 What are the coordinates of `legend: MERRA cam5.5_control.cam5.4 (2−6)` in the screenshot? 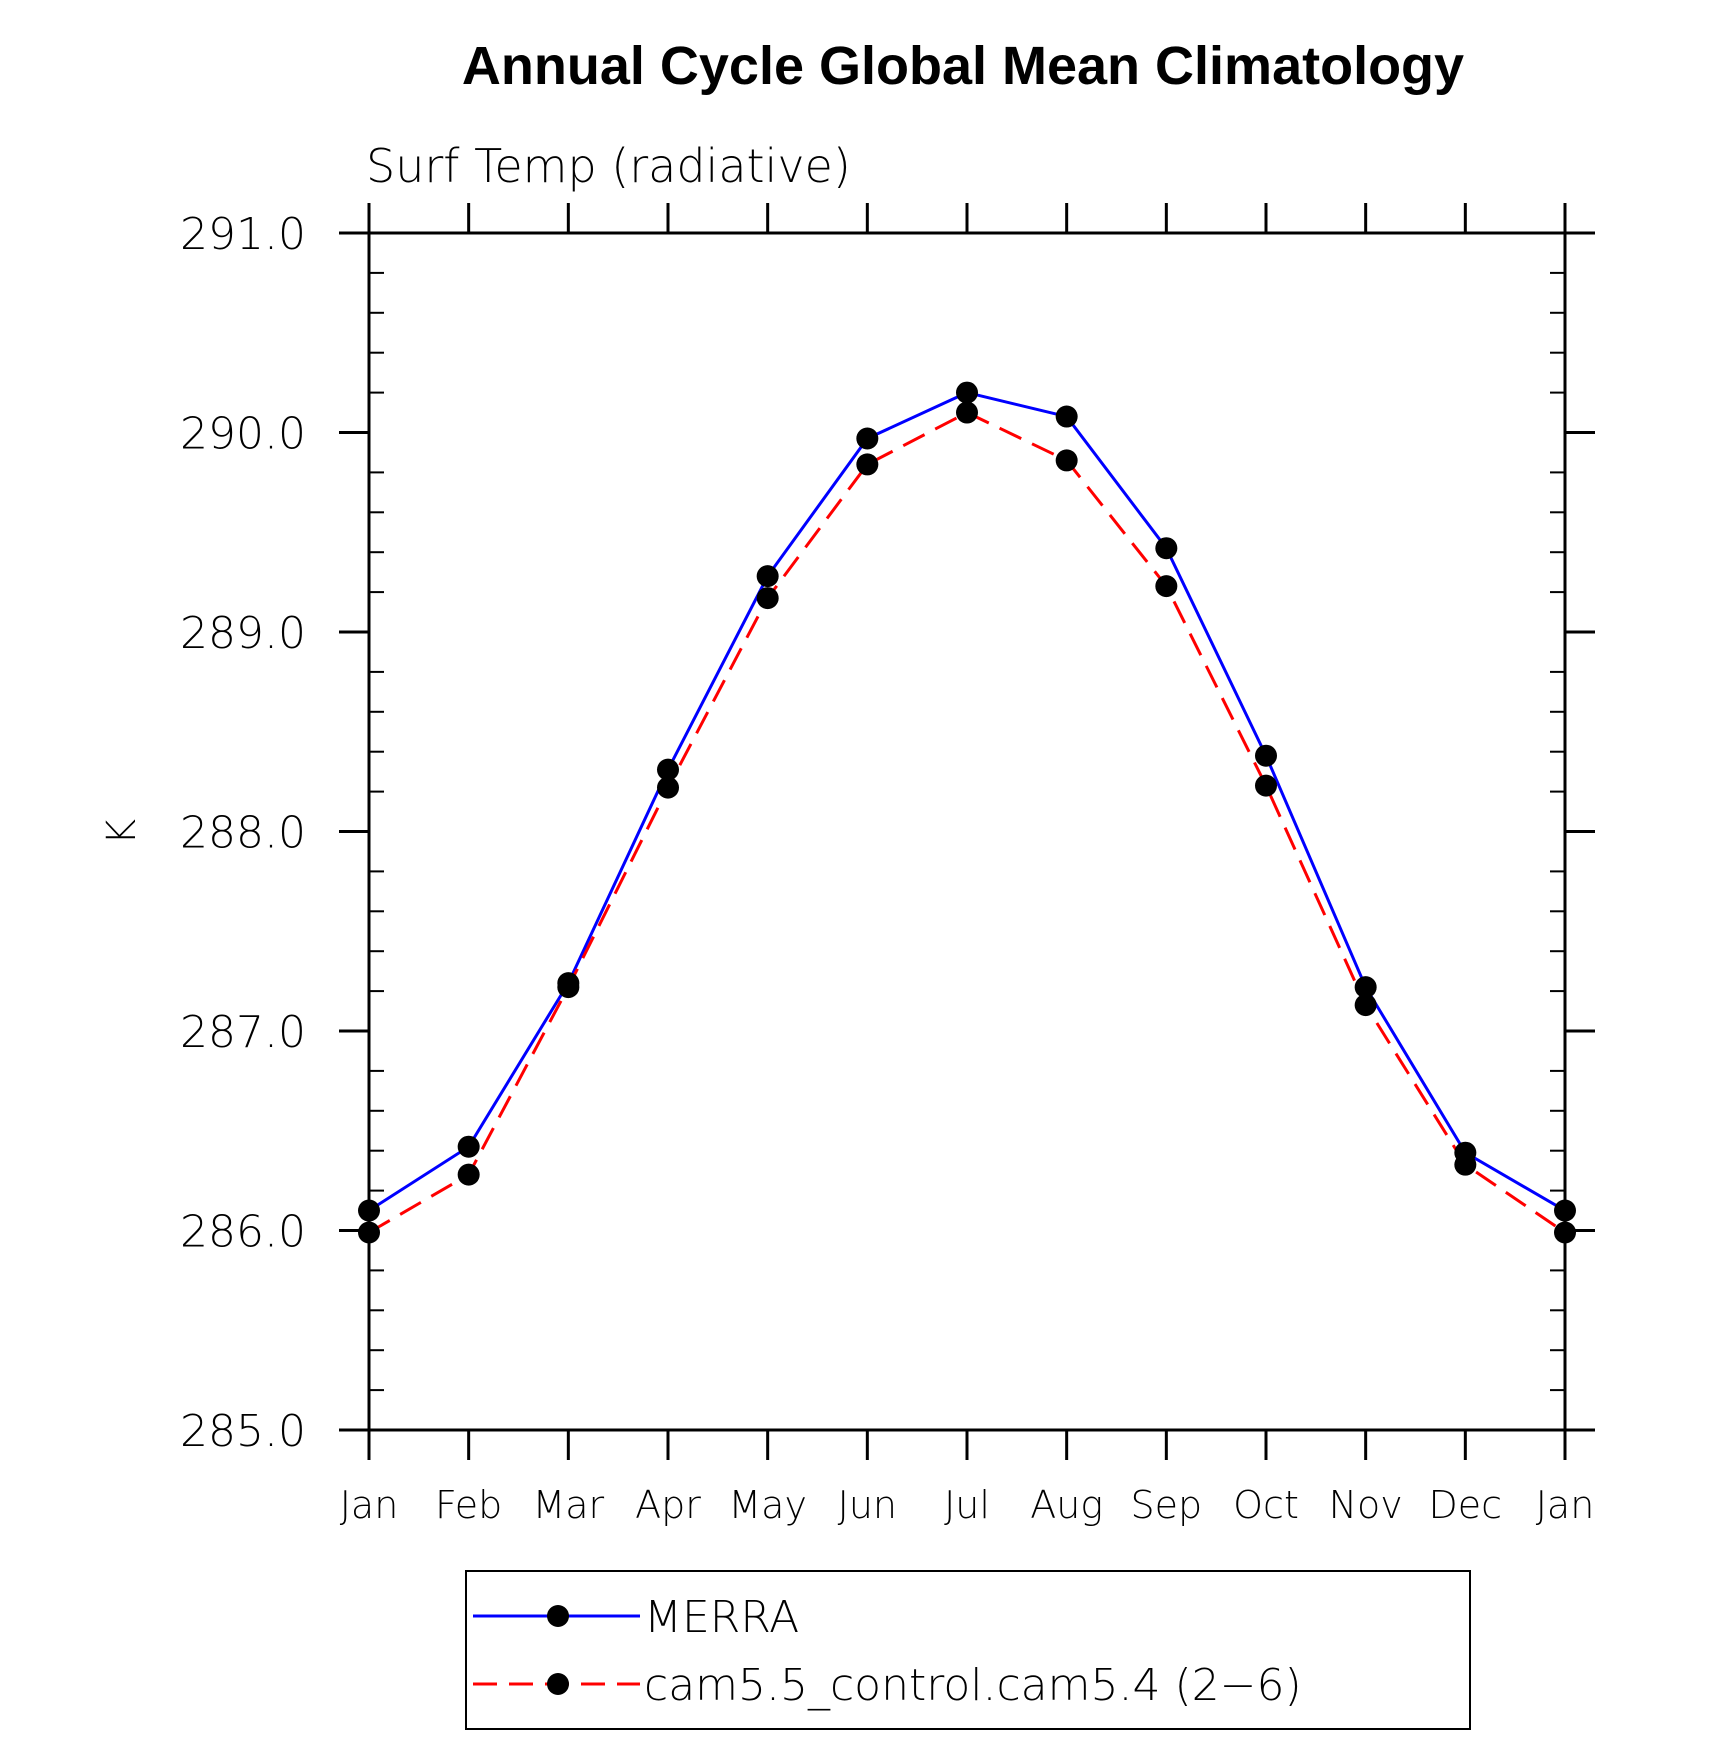 It's located at (968, 1650).